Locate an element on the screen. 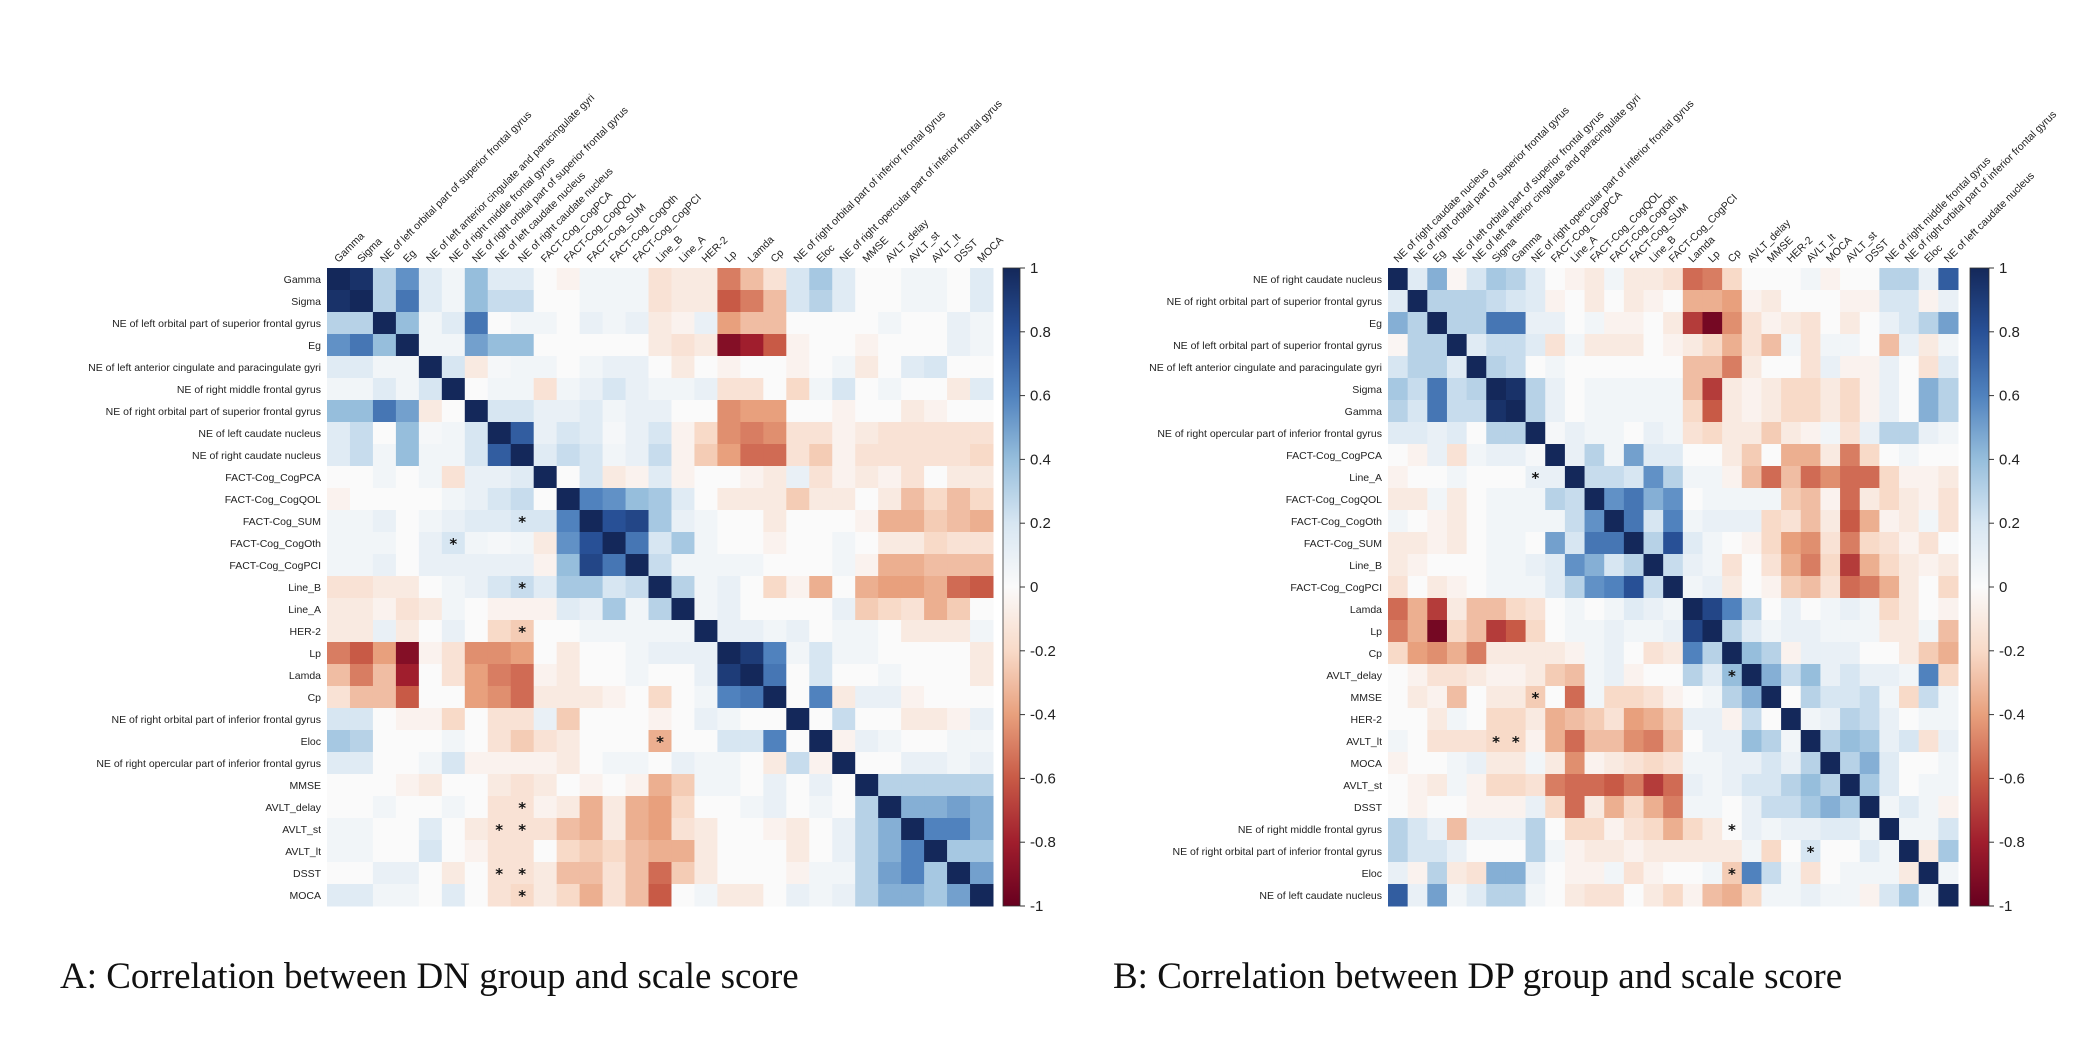  colorbar-tick-label: -0.2 is located at coordinates (1043, 651).